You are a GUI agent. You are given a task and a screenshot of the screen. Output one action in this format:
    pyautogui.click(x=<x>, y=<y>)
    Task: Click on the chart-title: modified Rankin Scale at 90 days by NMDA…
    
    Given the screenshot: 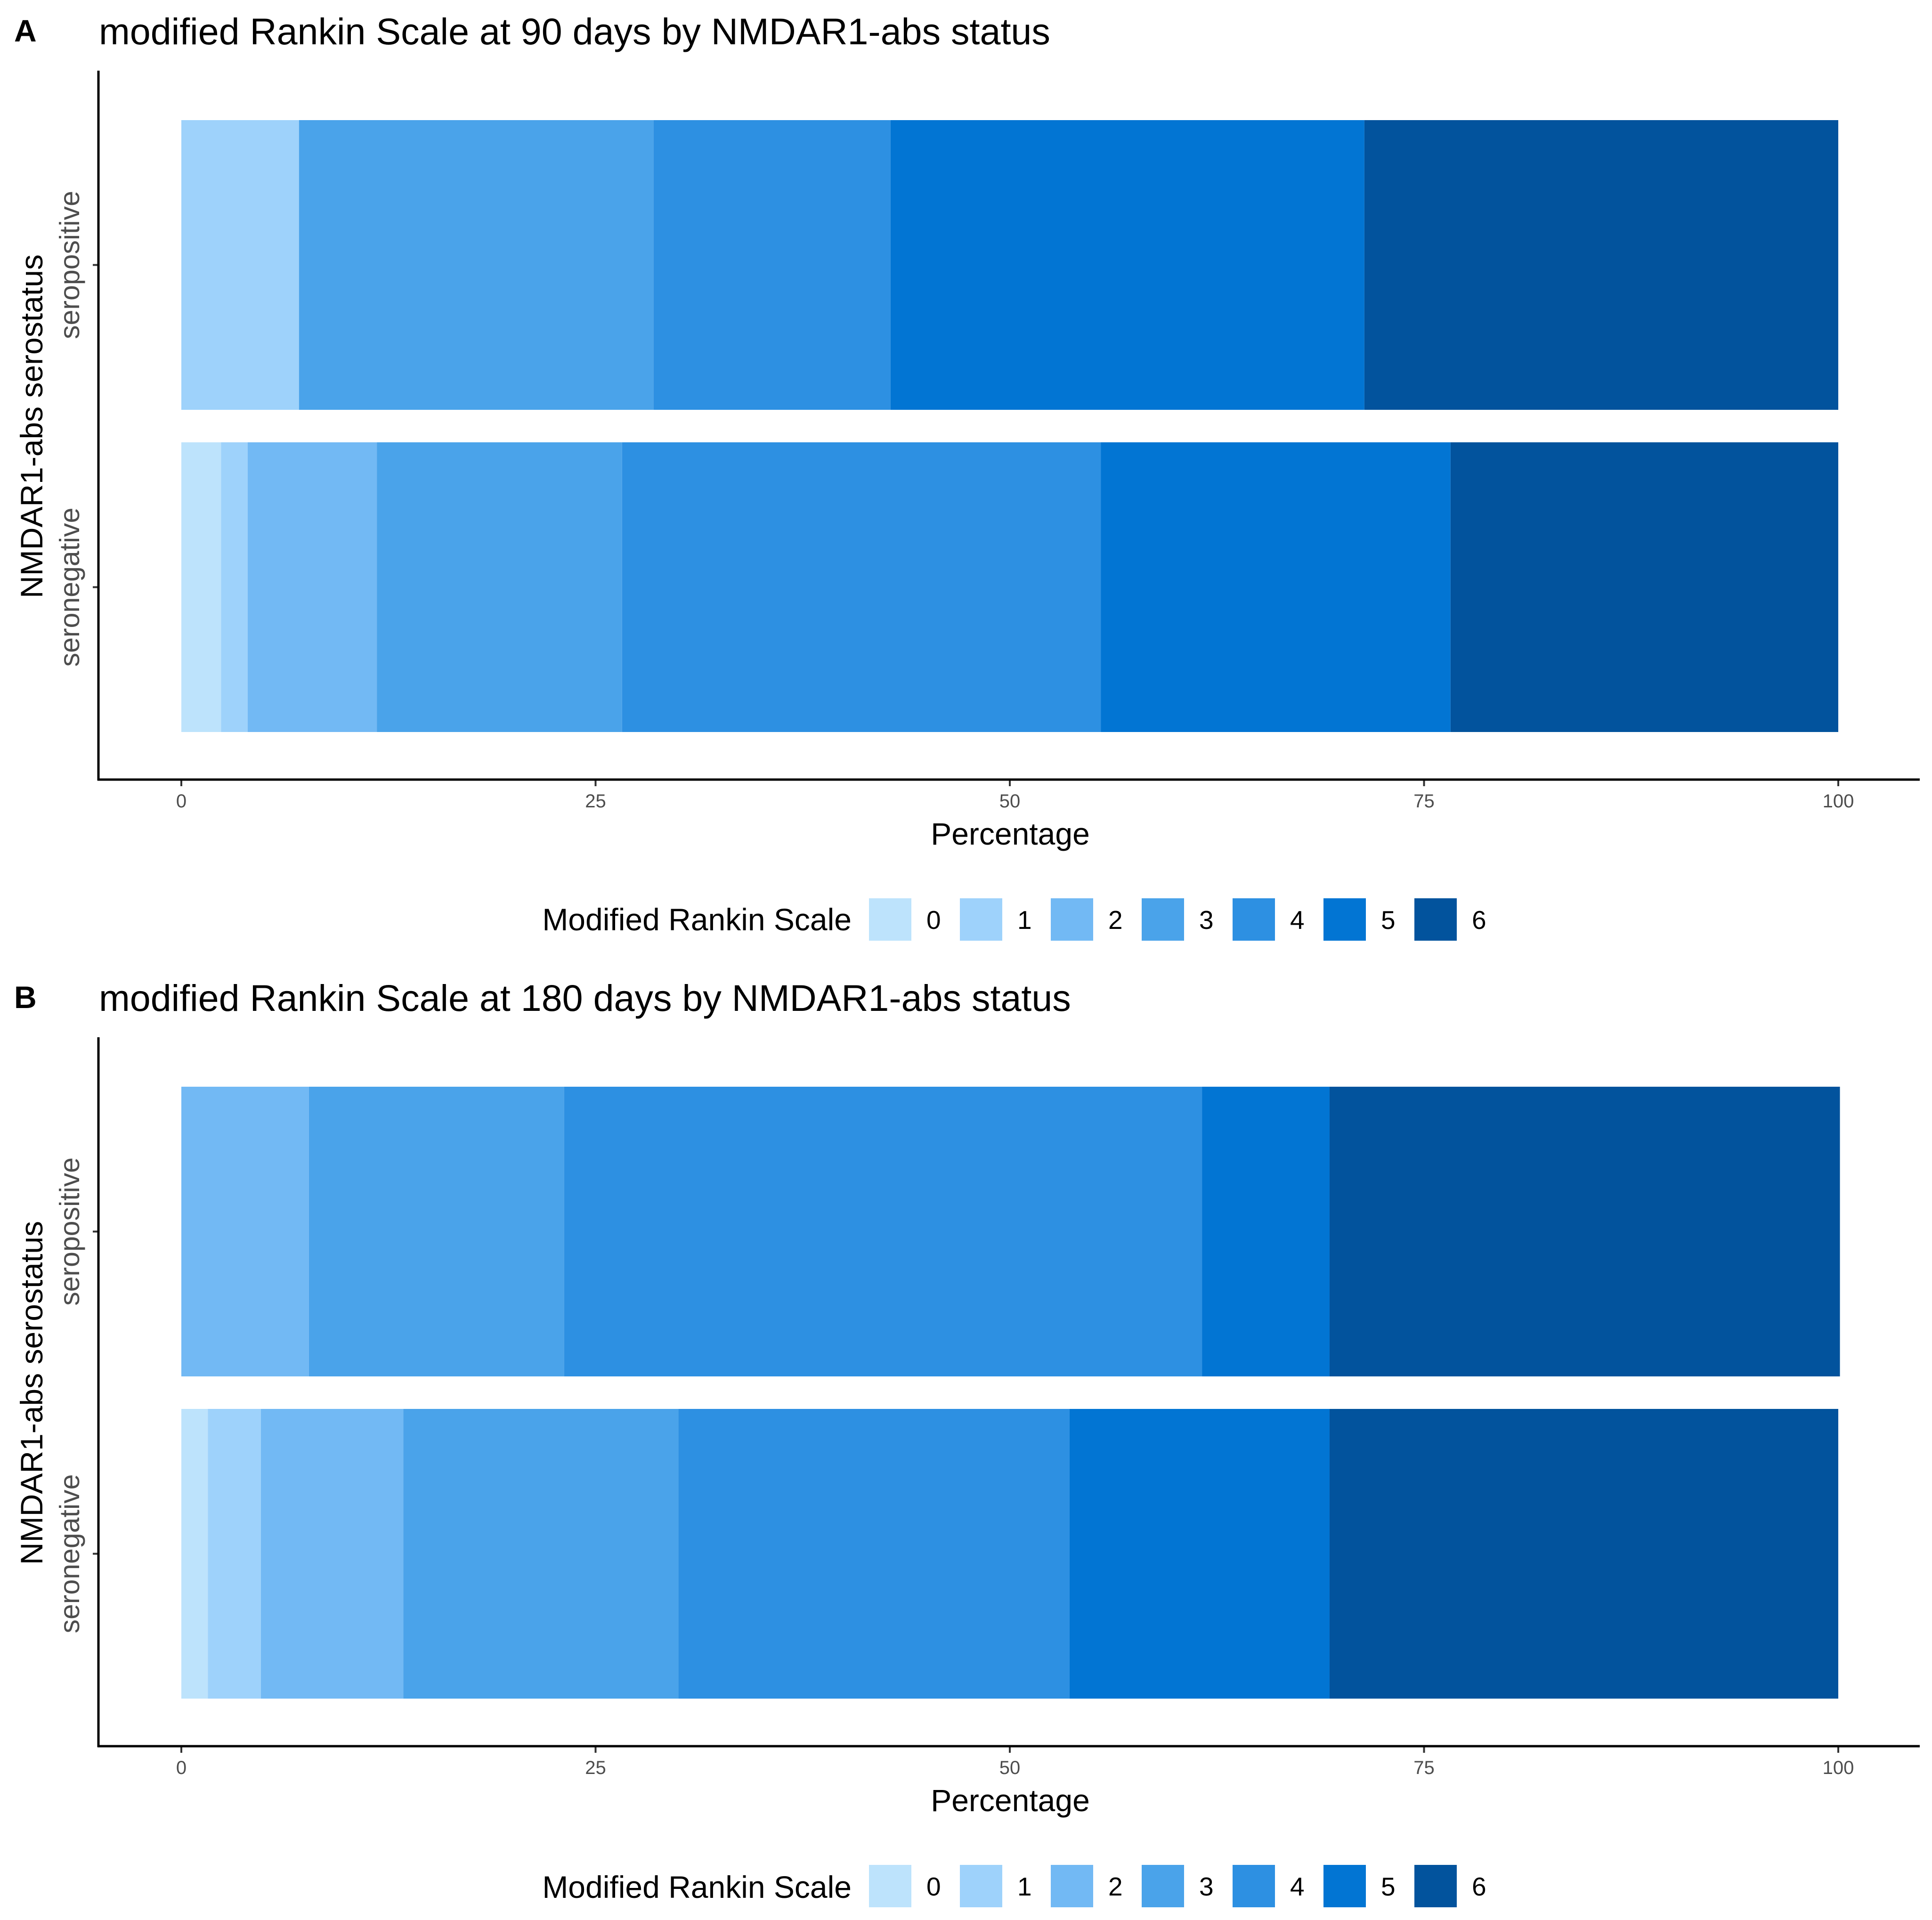 What is the action you would take?
    pyautogui.click(x=574, y=31)
    